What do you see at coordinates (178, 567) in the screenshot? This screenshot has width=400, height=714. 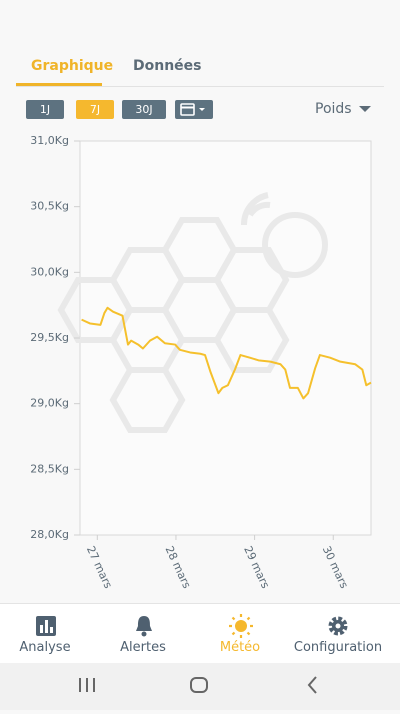 I see `x-tick-label: 28 mars` at bounding box center [178, 567].